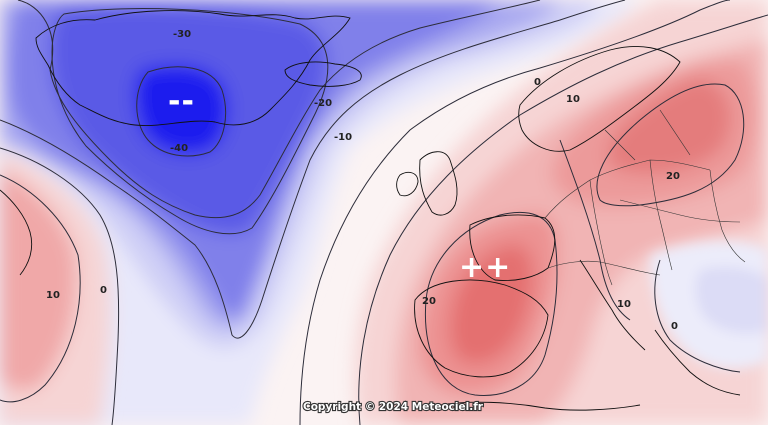 The image size is (768, 425). What do you see at coordinates (645, 197) in the screenshot?
I see `country-borders` at bounding box center [645, 197].